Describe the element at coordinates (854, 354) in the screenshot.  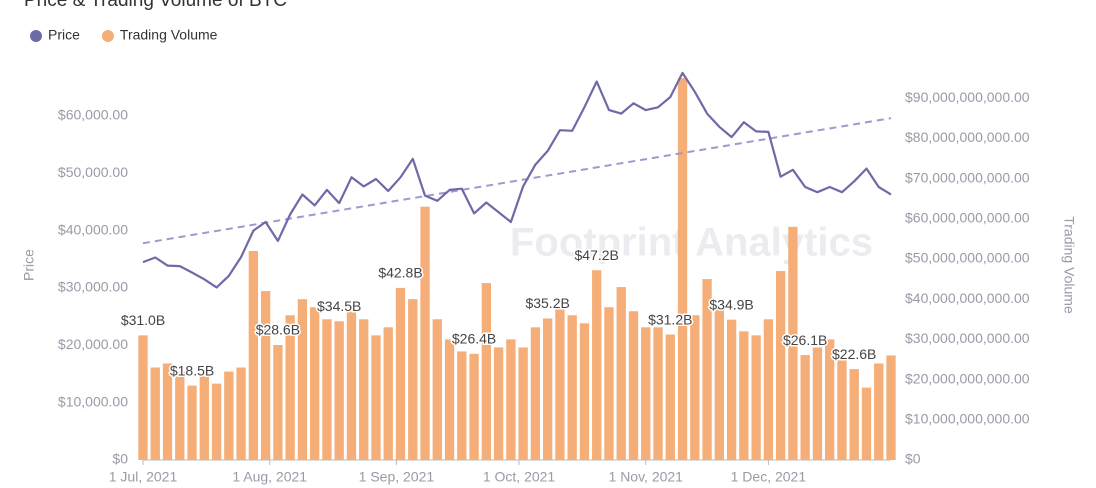
I see `data-label: $22.6B` at that location.